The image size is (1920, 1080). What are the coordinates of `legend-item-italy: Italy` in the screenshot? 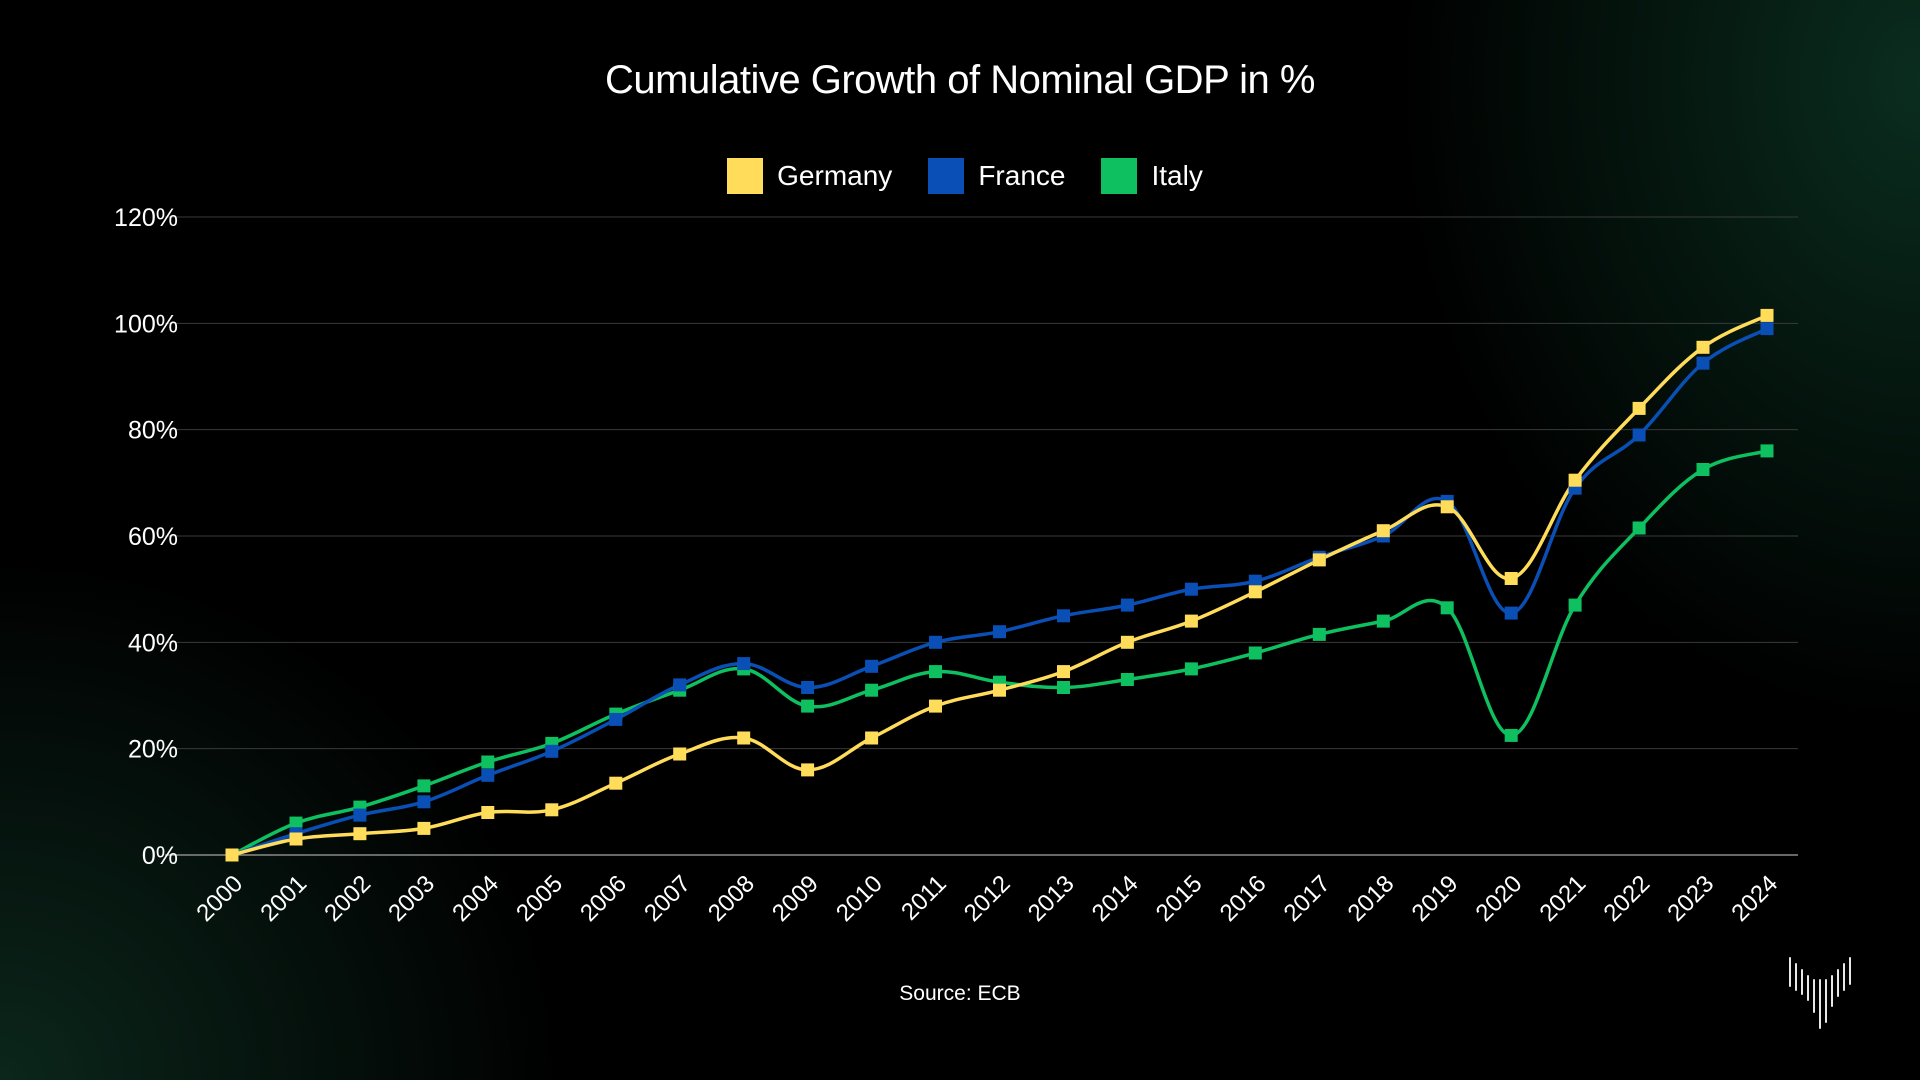 It's located at (1152, 176).